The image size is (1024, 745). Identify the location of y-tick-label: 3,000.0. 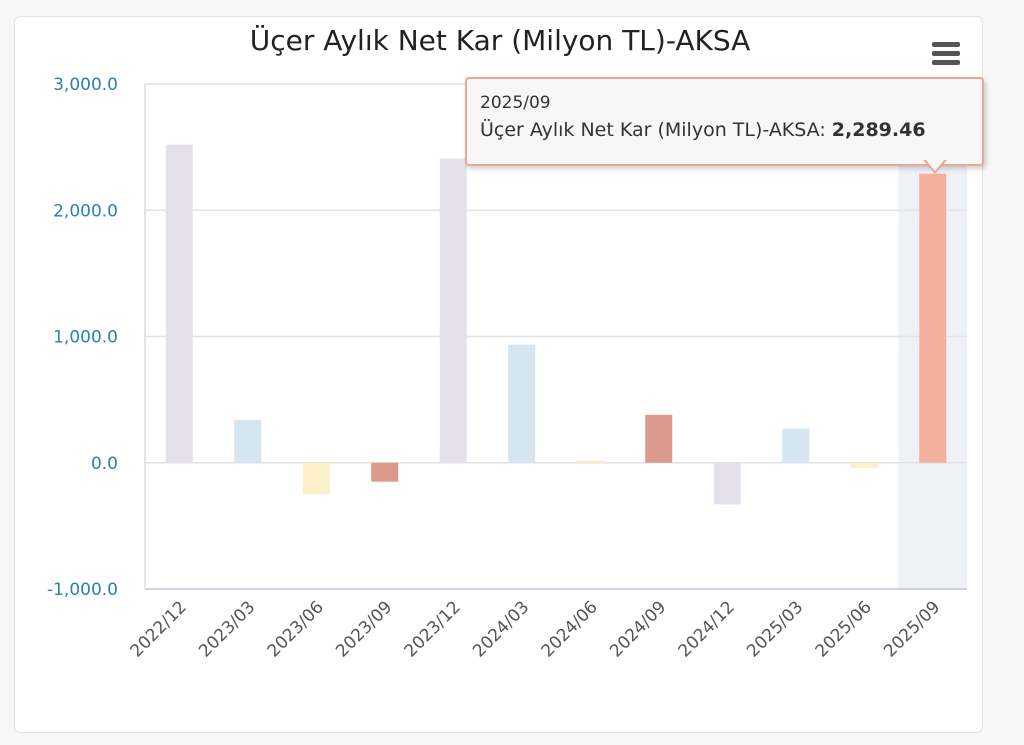
(85, 85).